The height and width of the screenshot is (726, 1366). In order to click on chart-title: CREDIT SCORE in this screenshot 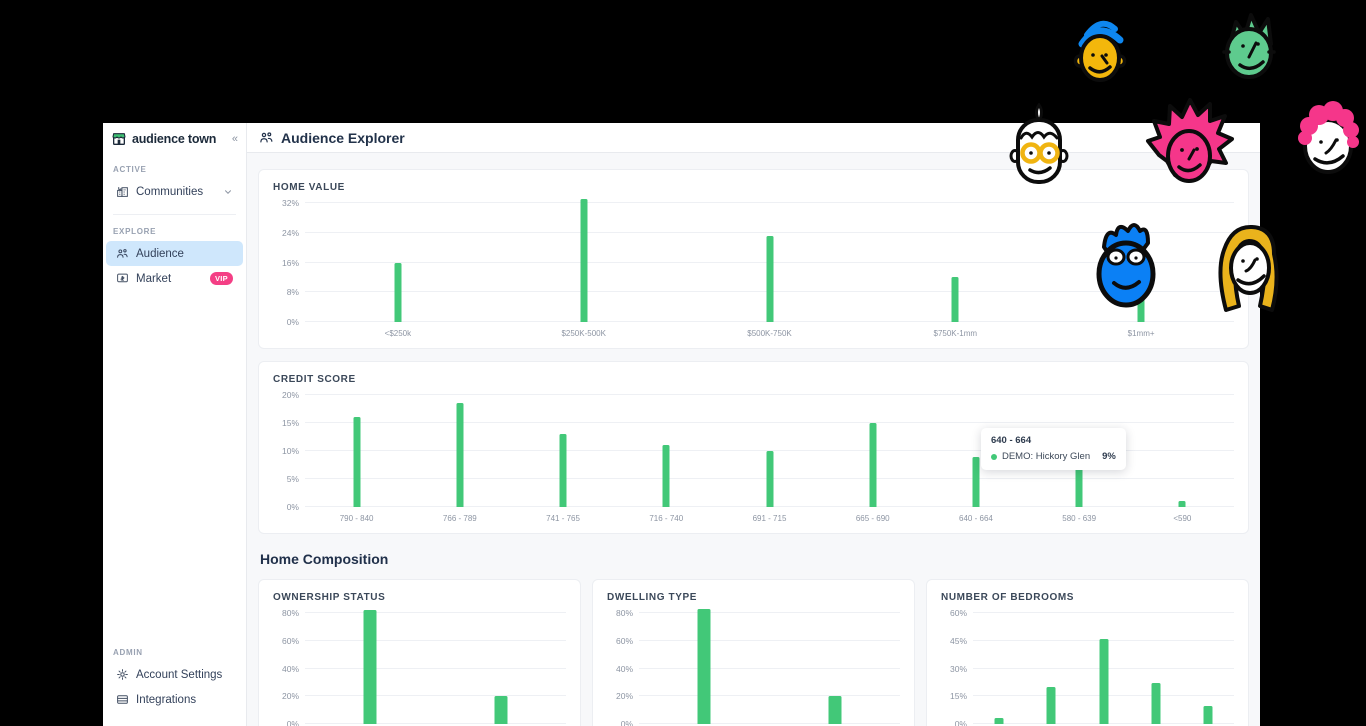, I will do `click(314, 379)`.